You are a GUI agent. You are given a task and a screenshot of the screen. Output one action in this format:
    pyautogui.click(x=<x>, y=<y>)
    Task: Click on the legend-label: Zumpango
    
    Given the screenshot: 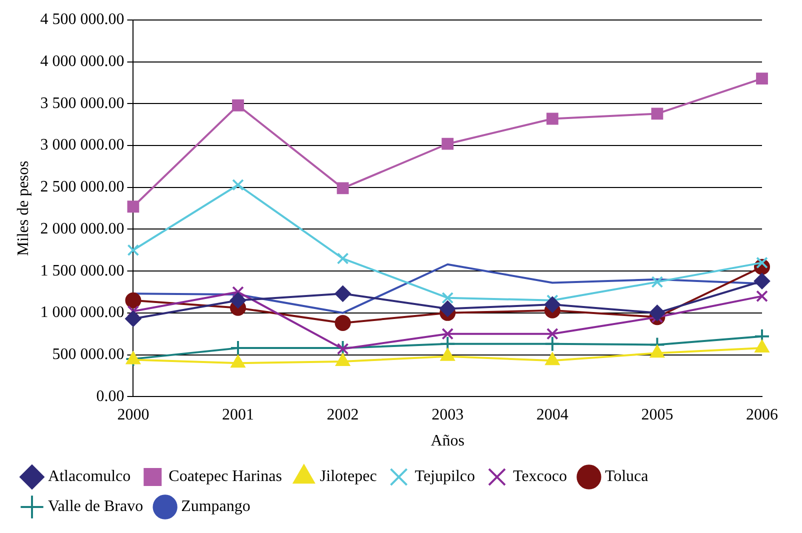 What is the action you would take?
    pyautogui.click(x=215, y=507)
    